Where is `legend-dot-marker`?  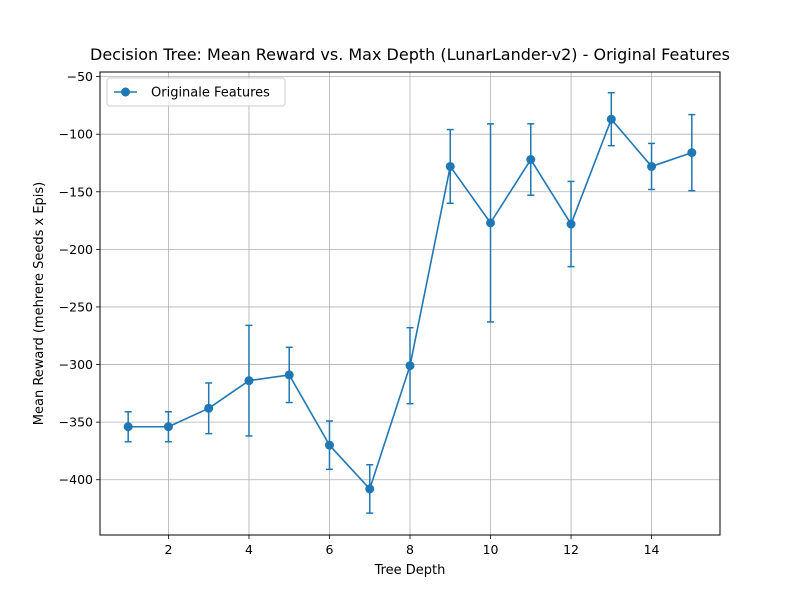 legend-dot-marker is located at coordinates (125, 92).